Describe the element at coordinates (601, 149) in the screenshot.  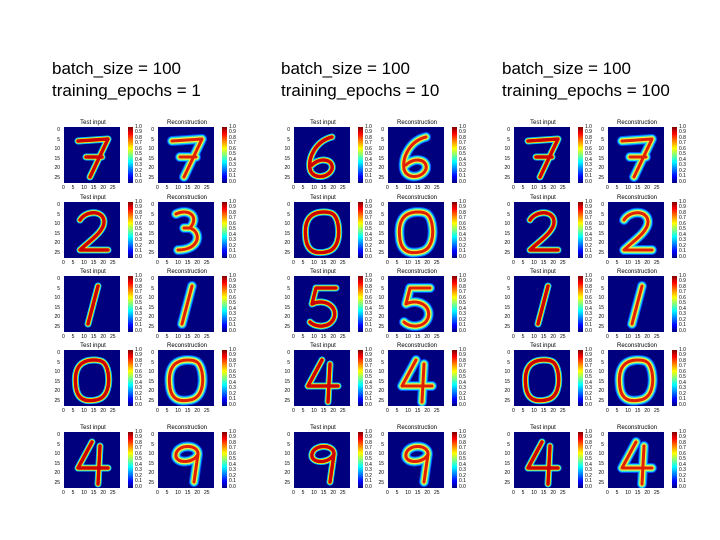
I see `y-tick-label: 10` at that location.